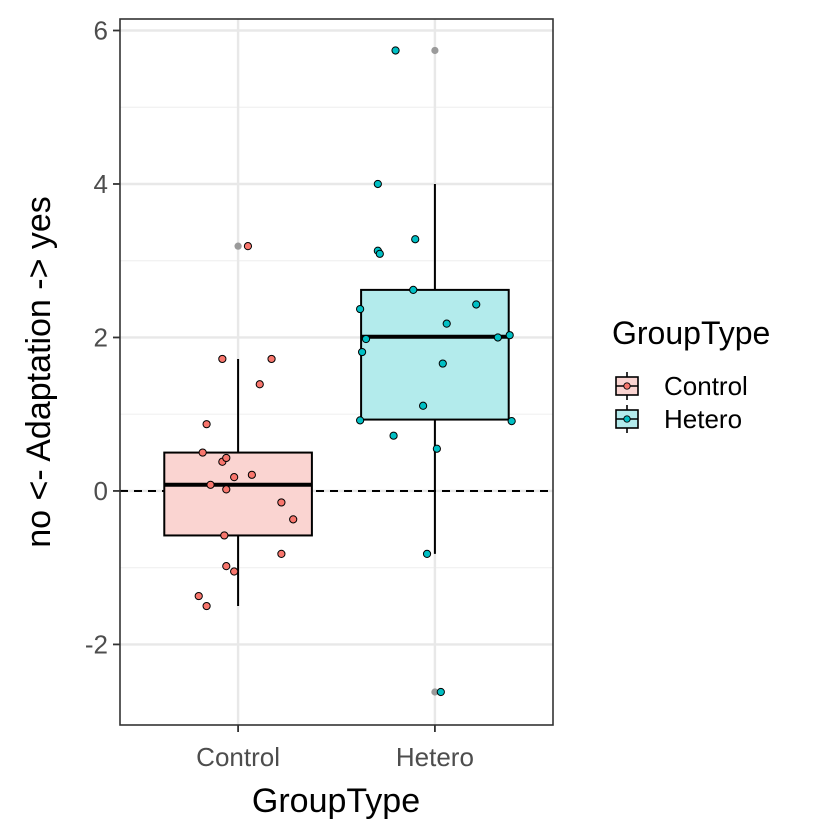 This screenshot has height=840, width=840. I want to click on x-tick-label: Control, so click(238, 757).